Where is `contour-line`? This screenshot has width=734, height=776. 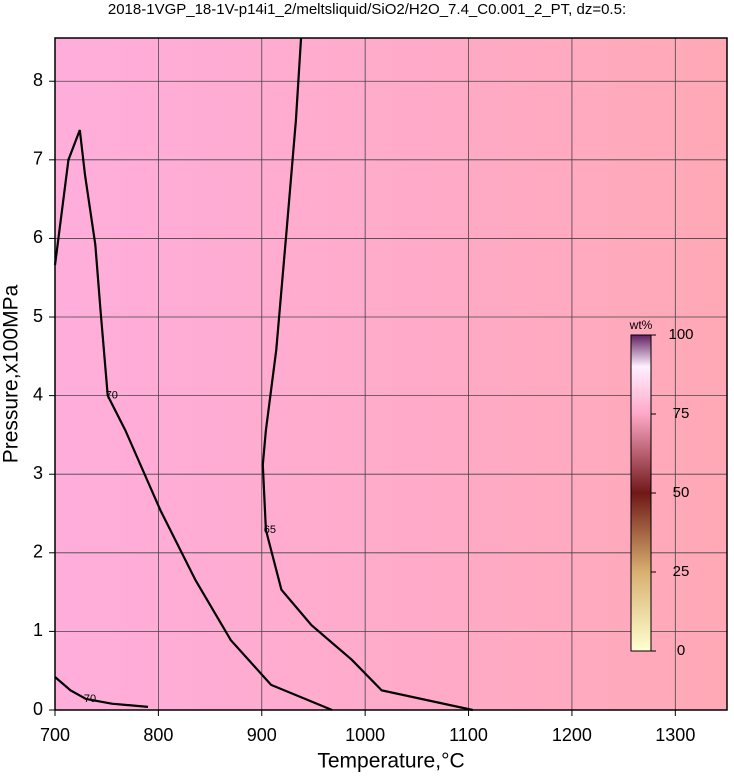 contour-line is located at coordinates (101, 692).